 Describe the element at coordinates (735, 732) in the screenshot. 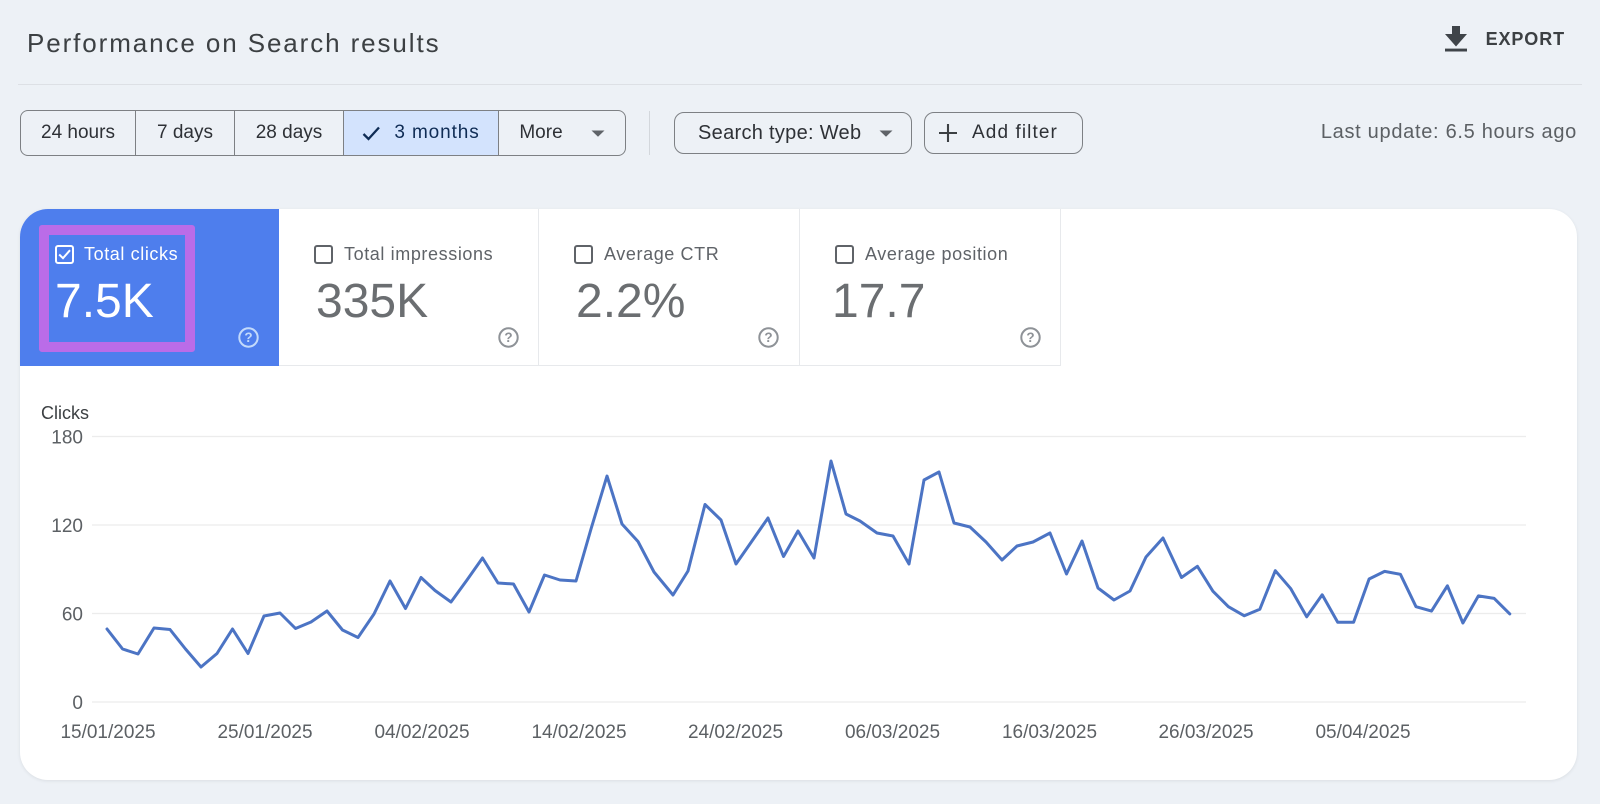

I see `svg-text: 24/02/2025` at that location.